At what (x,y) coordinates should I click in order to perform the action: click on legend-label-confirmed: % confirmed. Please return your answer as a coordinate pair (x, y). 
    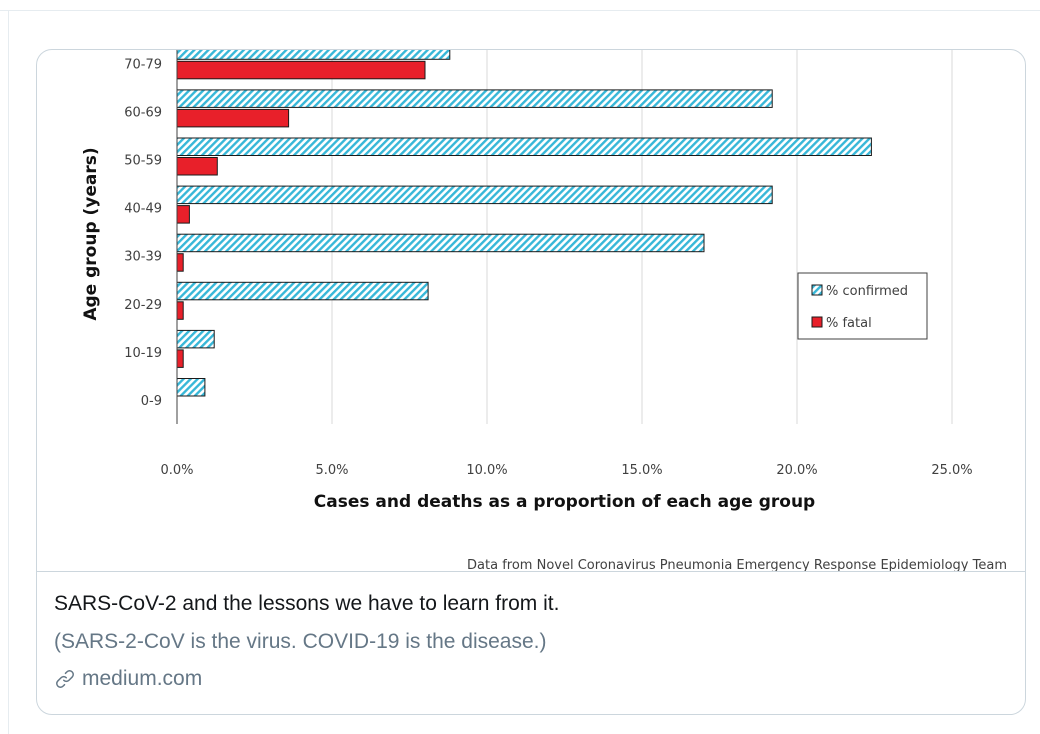
    Looking at the image, I should click on (867, 291).